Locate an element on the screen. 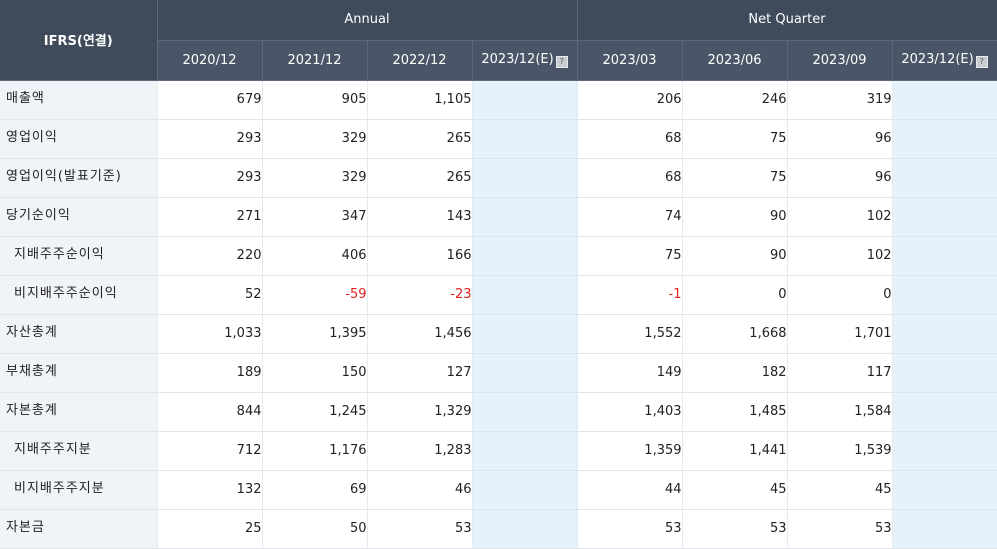  quarter-value-cell: 44 is located at coordinates (630, 490).